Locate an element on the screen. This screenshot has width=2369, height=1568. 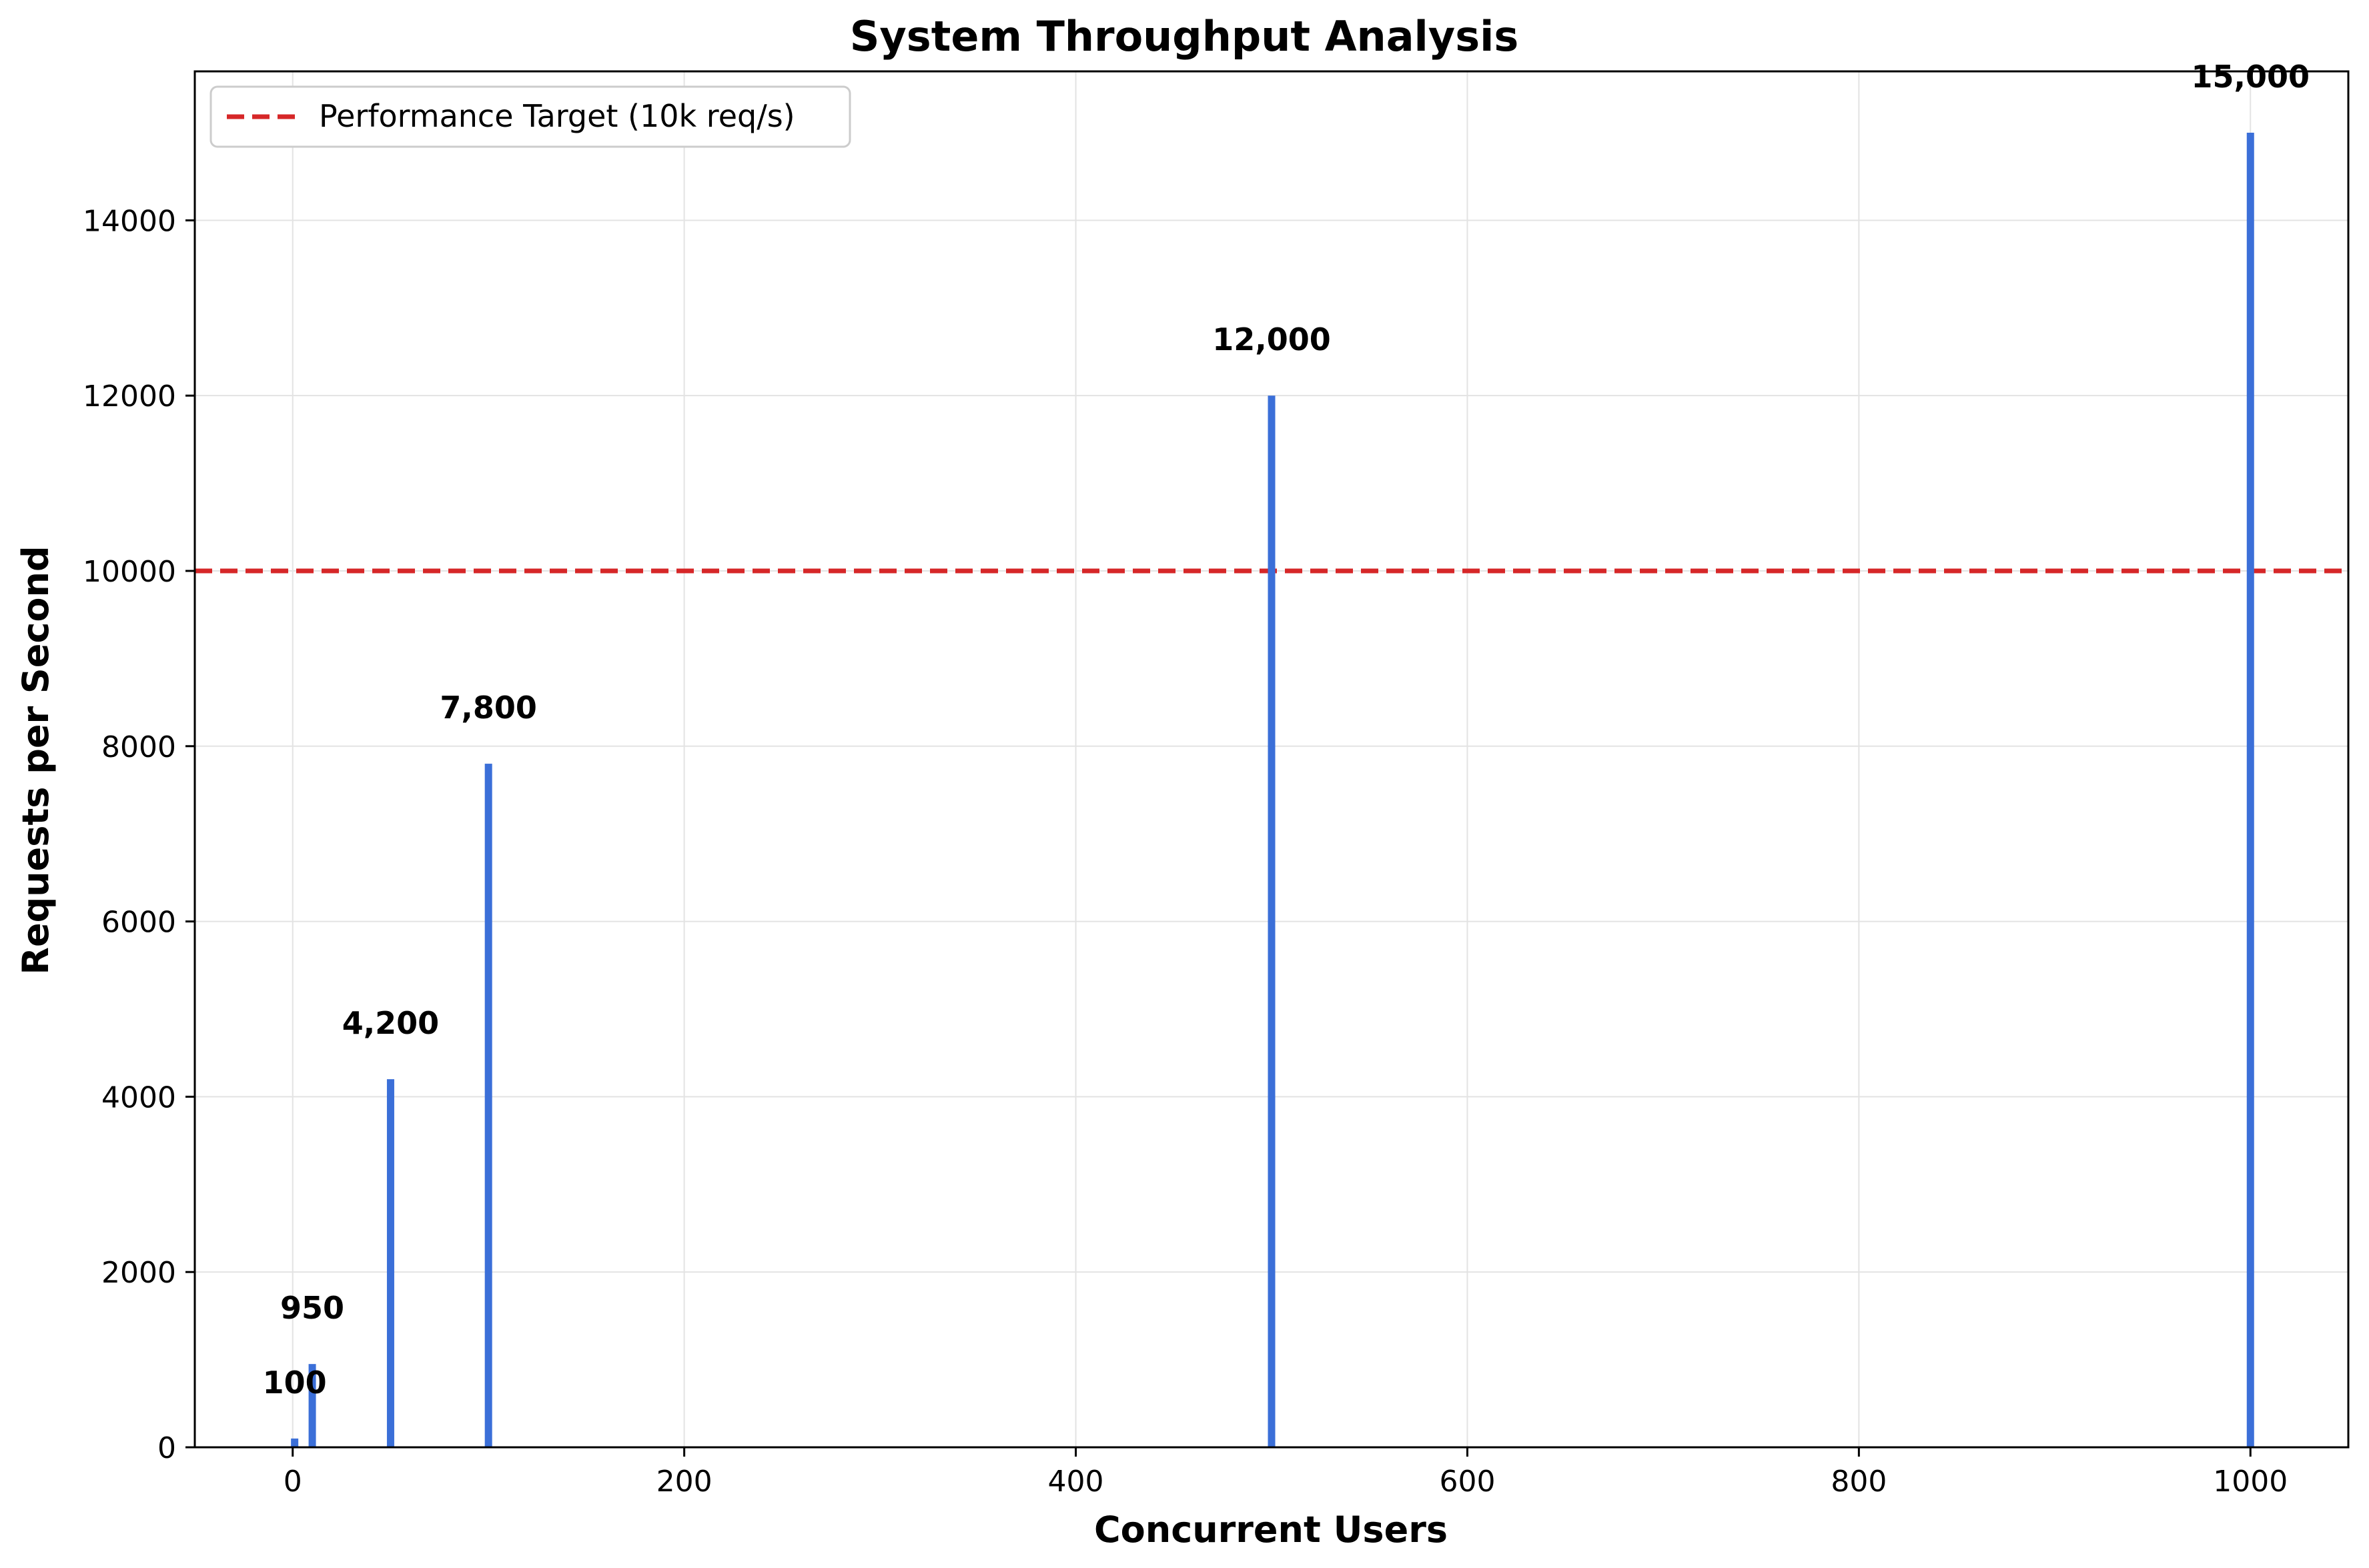
data-label: 12,000 is located at coordinates (1271, 339).